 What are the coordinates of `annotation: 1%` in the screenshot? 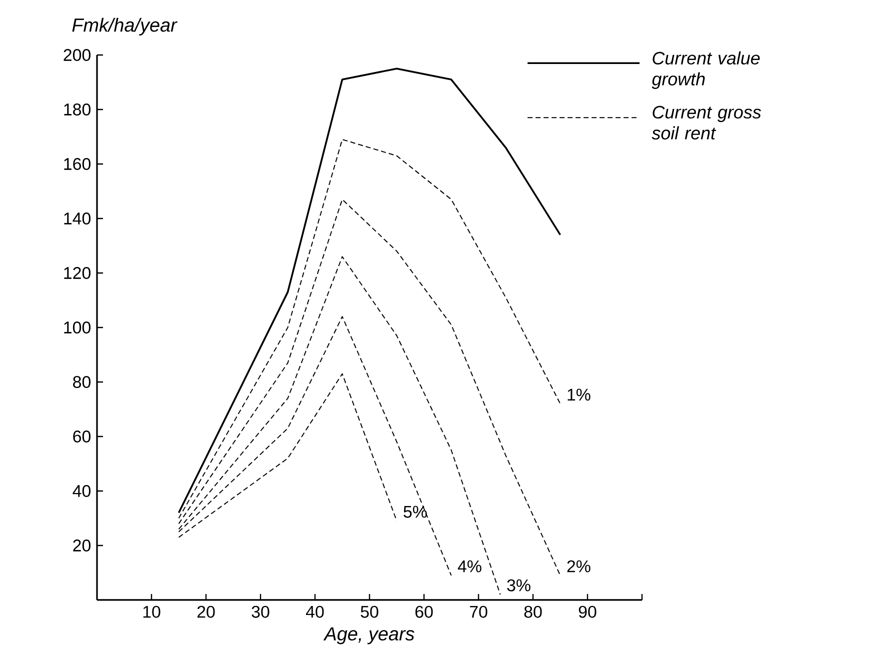 It's located at (579, 394).